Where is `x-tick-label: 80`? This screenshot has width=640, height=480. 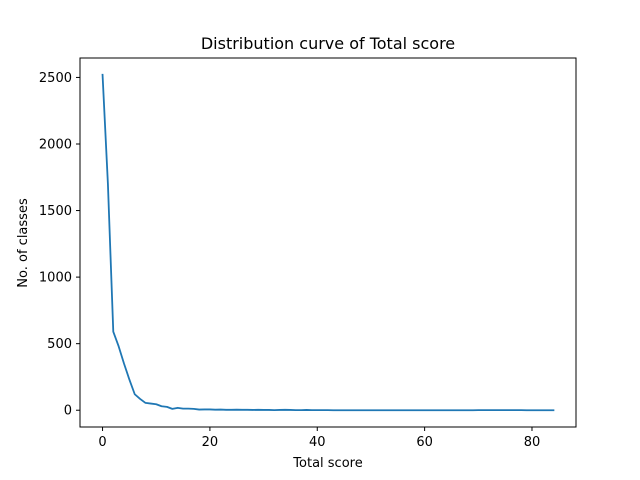 x-tick-label: 80 is located at coordinates (532, 442).